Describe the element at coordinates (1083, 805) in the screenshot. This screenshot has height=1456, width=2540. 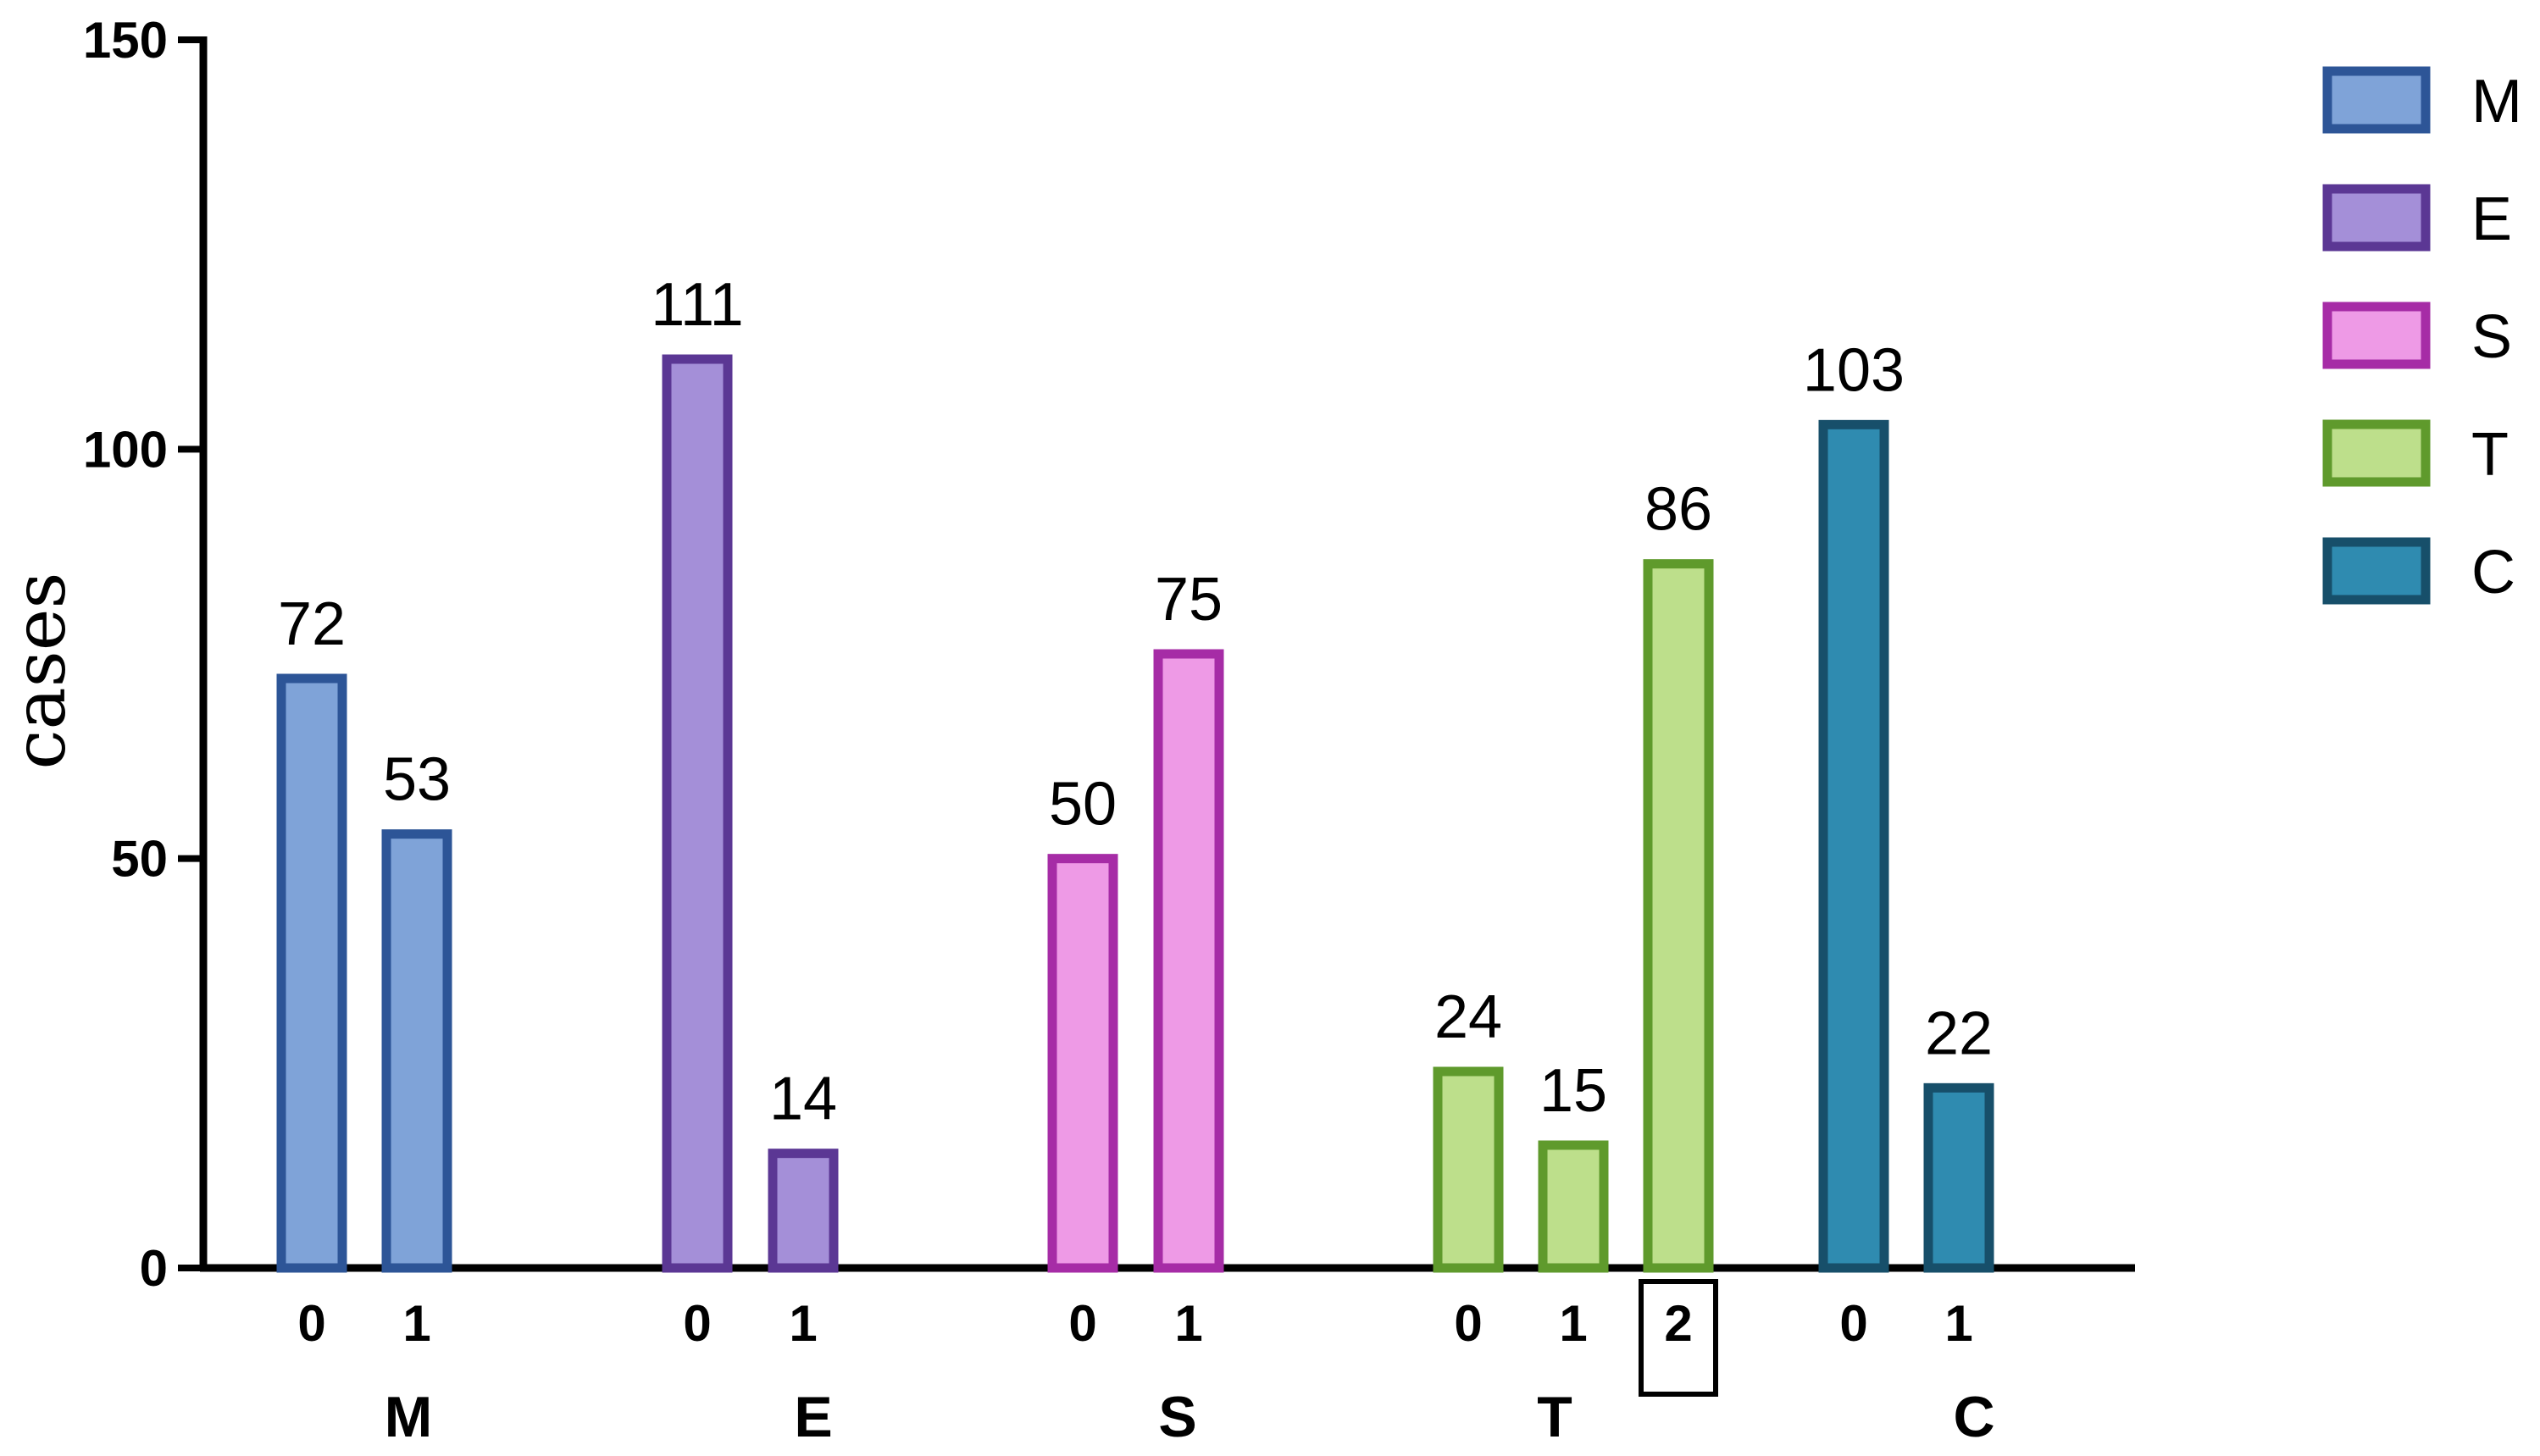
I see `data-label-S-0: 50` at that location.